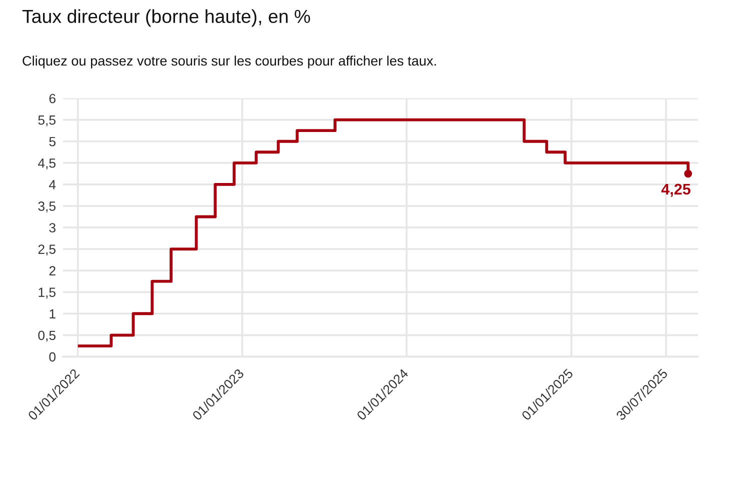  Describe the element at coordinates (47, 336) in the screenshot. I see `y-tick-label: 0,5` at that location.